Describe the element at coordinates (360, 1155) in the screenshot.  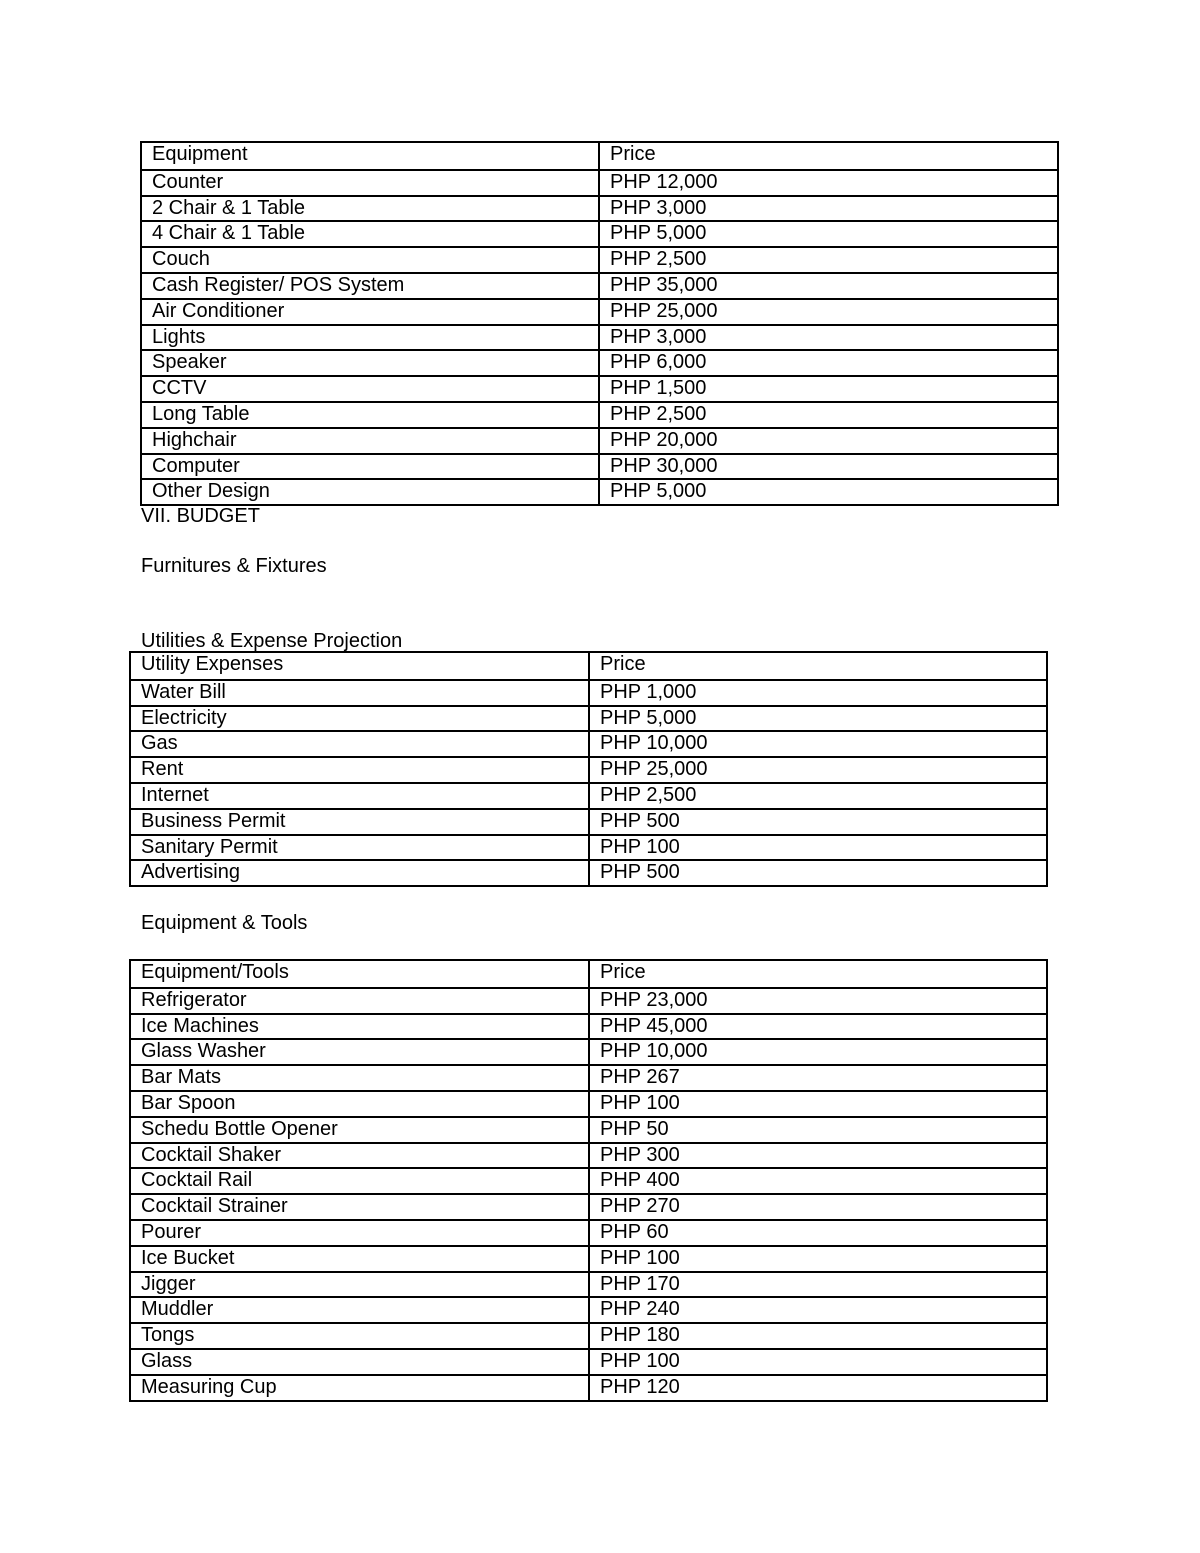
I see `item-name-cell: Cocktail Shaker` at that location.